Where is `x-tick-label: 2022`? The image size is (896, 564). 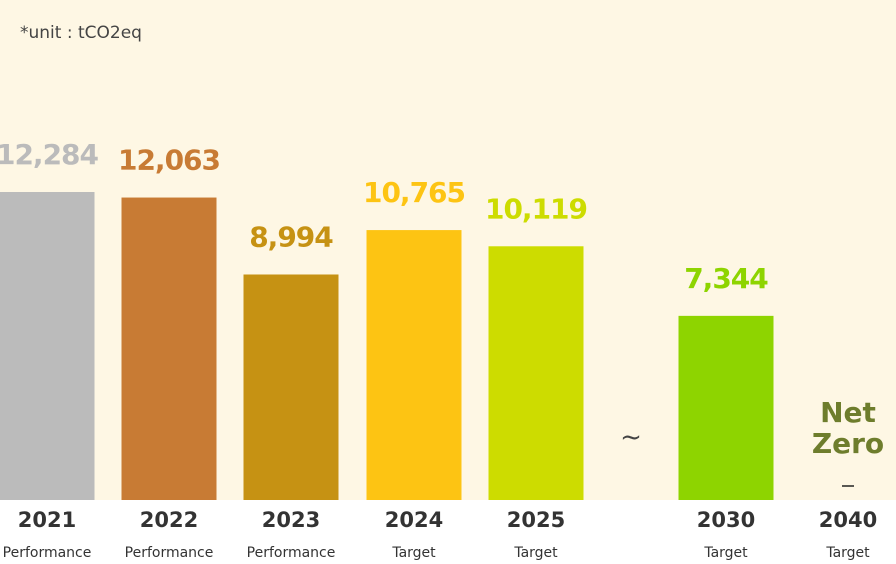
x-tick-label: 2022 is located at coordinates (169, 520).